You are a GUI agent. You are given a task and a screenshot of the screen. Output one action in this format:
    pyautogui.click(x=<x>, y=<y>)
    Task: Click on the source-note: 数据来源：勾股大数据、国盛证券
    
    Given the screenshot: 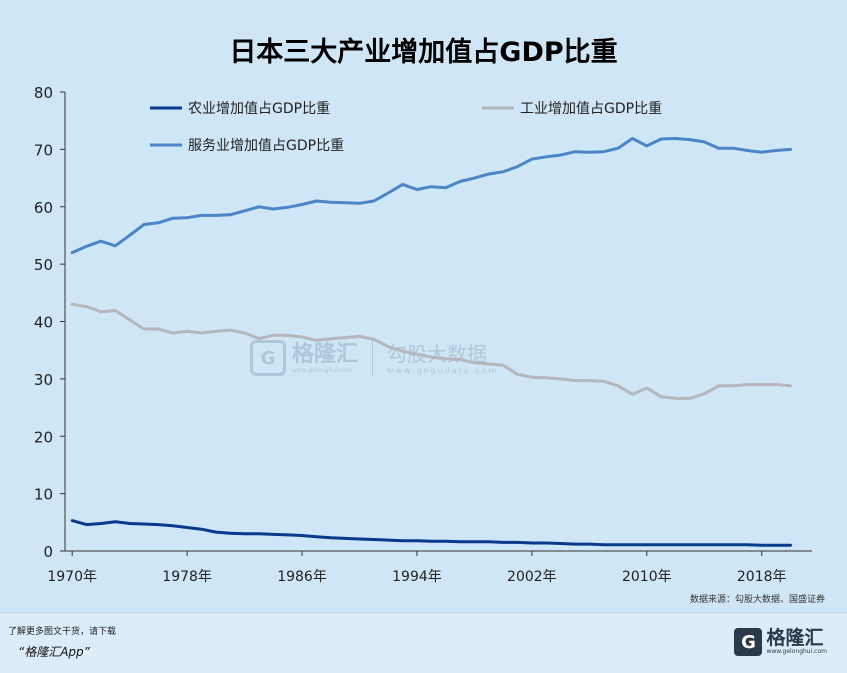 What is the action you would take?
    pyautogui.click(x=757, y=600)
    